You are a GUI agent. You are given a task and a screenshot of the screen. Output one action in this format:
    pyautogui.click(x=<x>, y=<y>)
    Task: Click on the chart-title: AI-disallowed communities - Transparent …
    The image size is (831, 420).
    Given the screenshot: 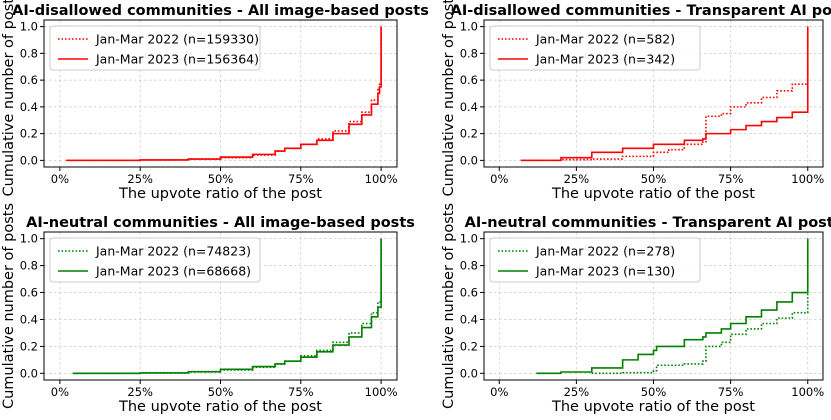 What is the action you would take?
    pyautogui.click(x=641, y=11)
    